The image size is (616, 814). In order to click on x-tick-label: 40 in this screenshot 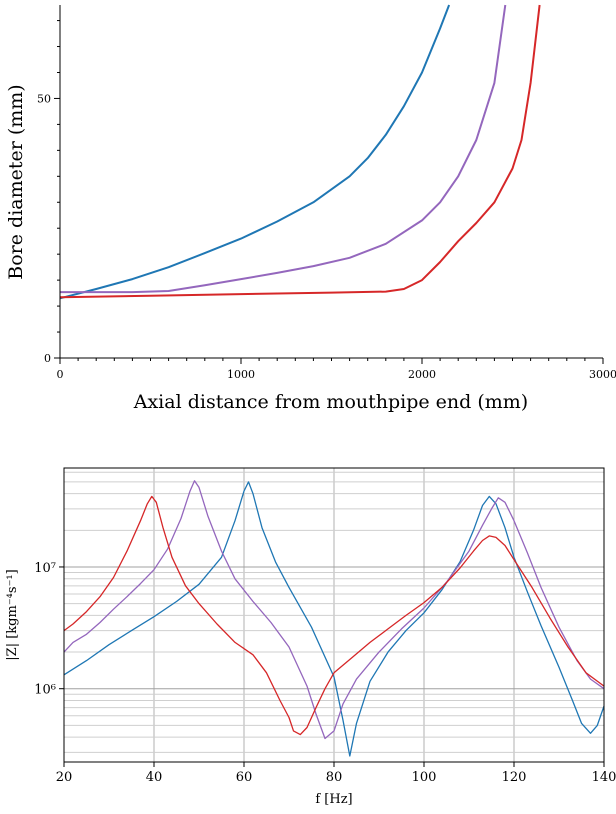, I will do `click(154, 777)`.